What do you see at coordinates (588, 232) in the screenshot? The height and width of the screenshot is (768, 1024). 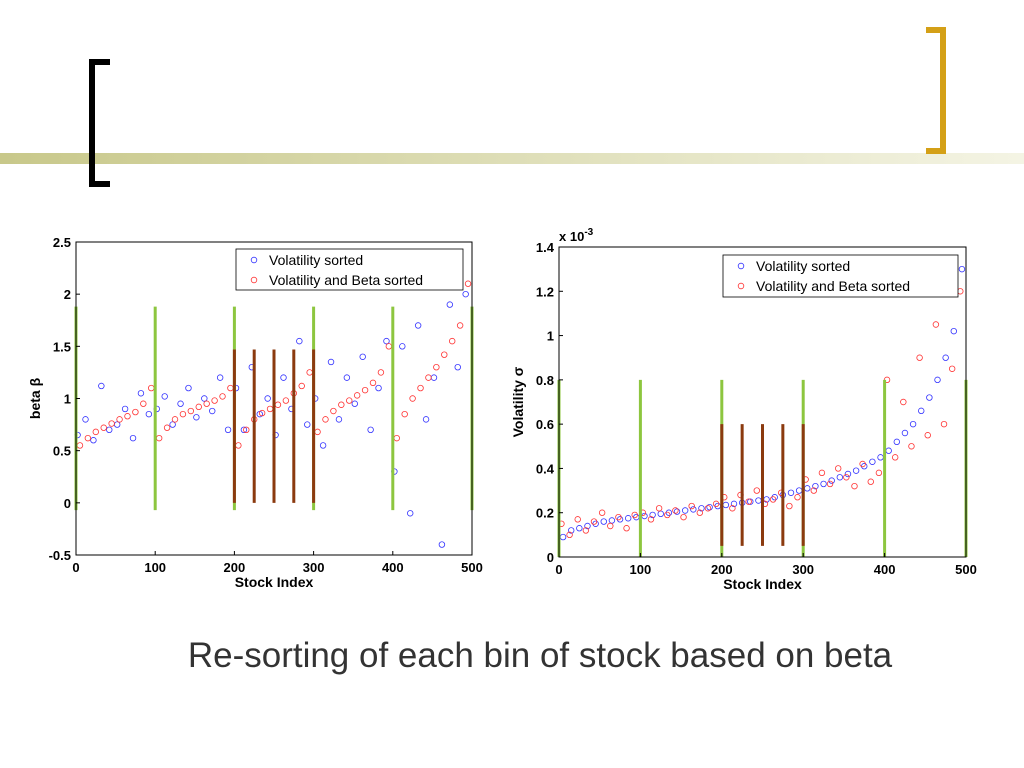 I see `y-scale-exponent: -3` at bounding box center [588, 232].